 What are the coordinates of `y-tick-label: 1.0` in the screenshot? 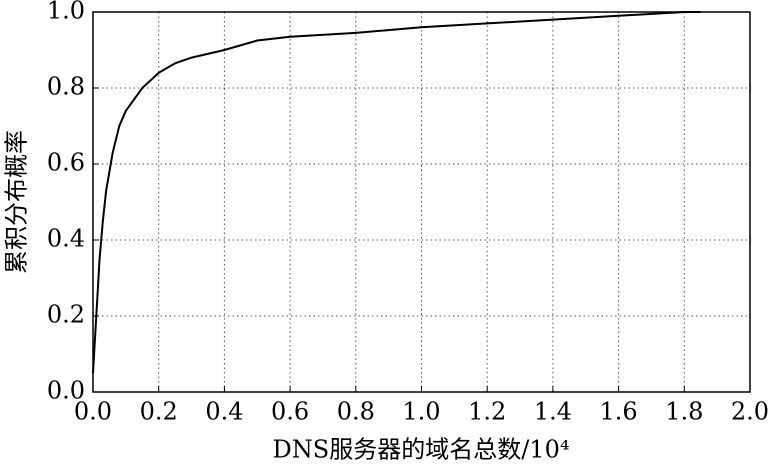 It's located at (66, 12).